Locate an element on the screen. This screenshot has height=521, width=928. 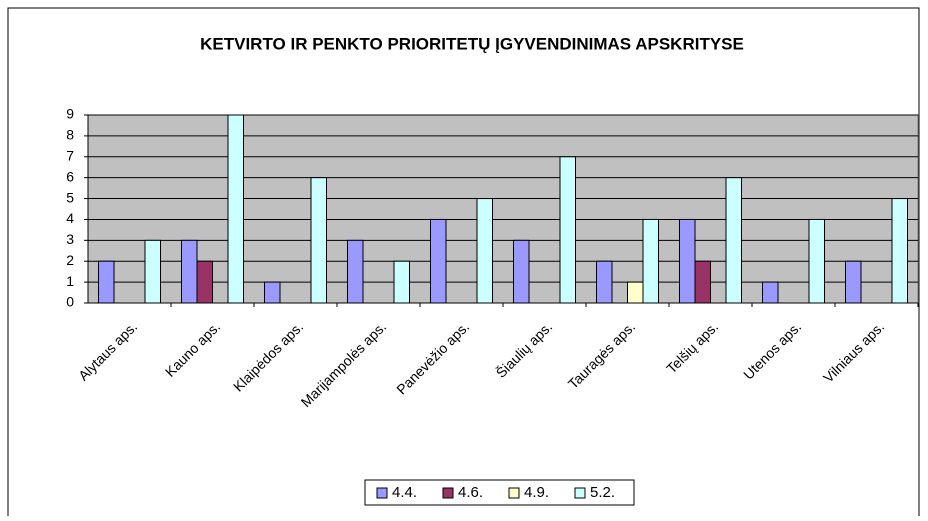
legend-label: 4.9. is located at coordinates (536, 492).